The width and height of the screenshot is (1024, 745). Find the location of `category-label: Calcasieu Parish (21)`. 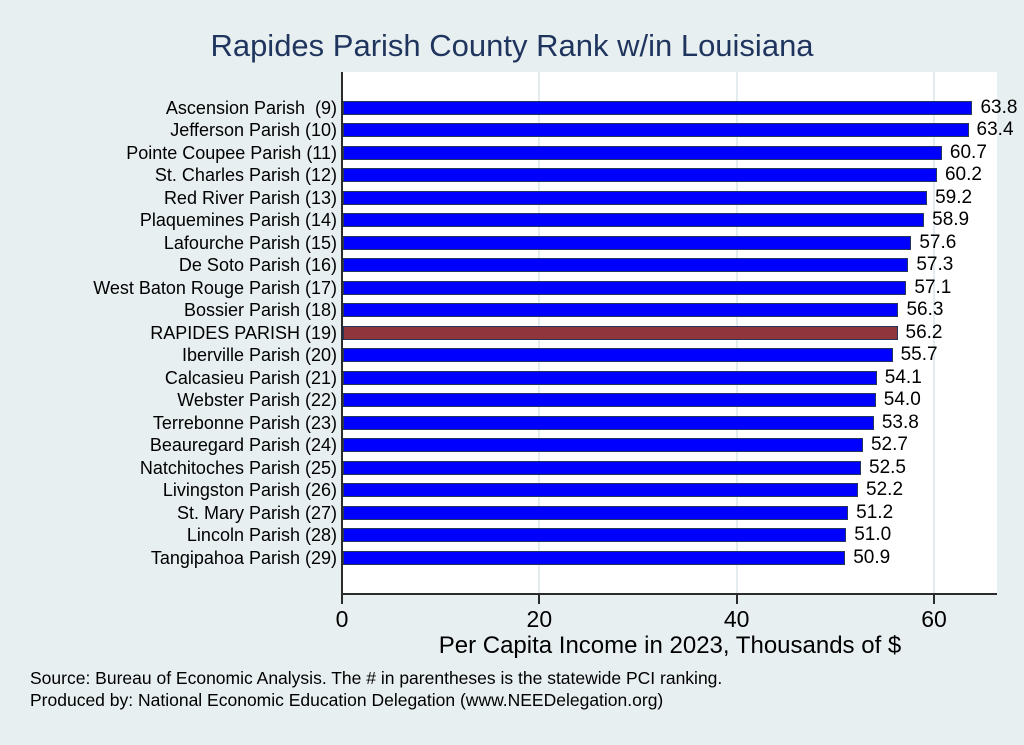

category-label: Calcasieu Parish (21) is located at coordinates (250, 377).